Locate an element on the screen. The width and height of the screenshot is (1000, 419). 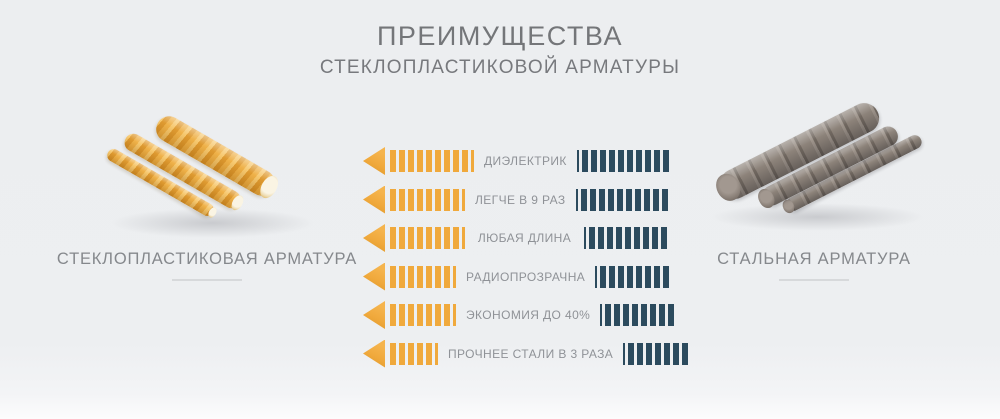
advantage-row: ПРОЧНЕЕ СТАЛИ В 3 РАЗА is located at coordinates (526, 353).